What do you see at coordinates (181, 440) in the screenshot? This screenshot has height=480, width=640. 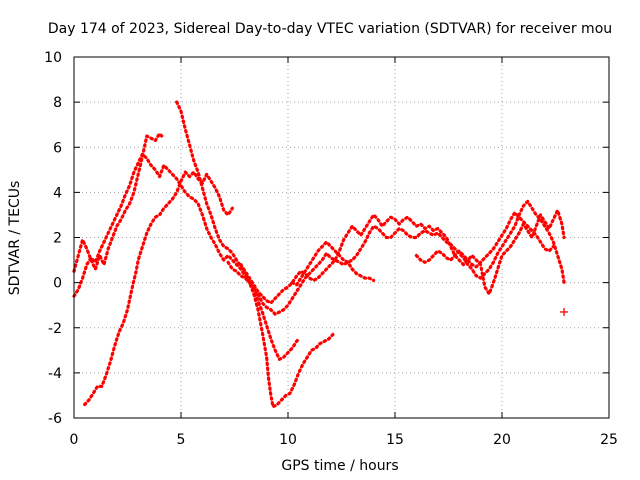 I see `x-tick-label: 5` at bounding box center [181, 440].